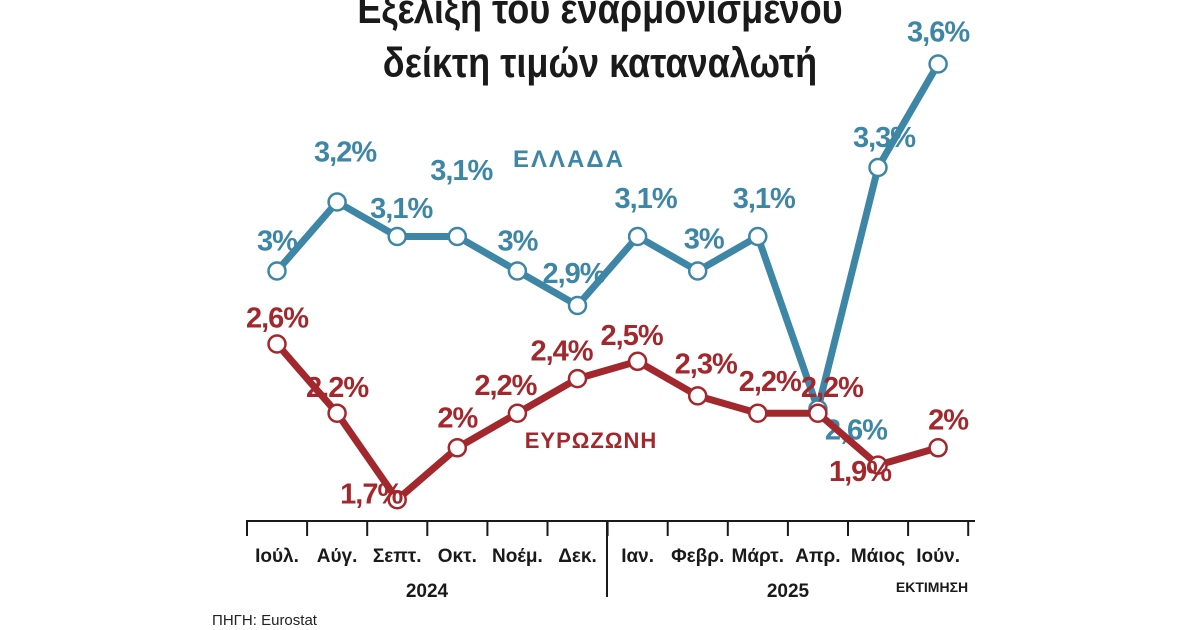 This screenshot has height=630, width=1200. What do you see at coordinates (637, 556) in the screenshot?
I see `x-tick-label: Ιαν.` at bounding box center [637, 556].